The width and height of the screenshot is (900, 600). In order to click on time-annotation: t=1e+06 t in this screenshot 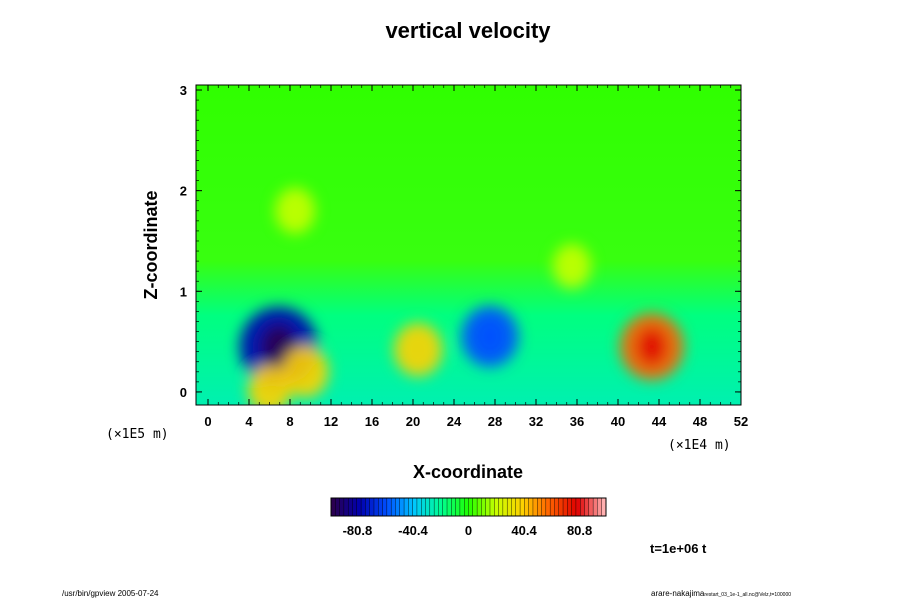, I will do `click(678, 548)`.